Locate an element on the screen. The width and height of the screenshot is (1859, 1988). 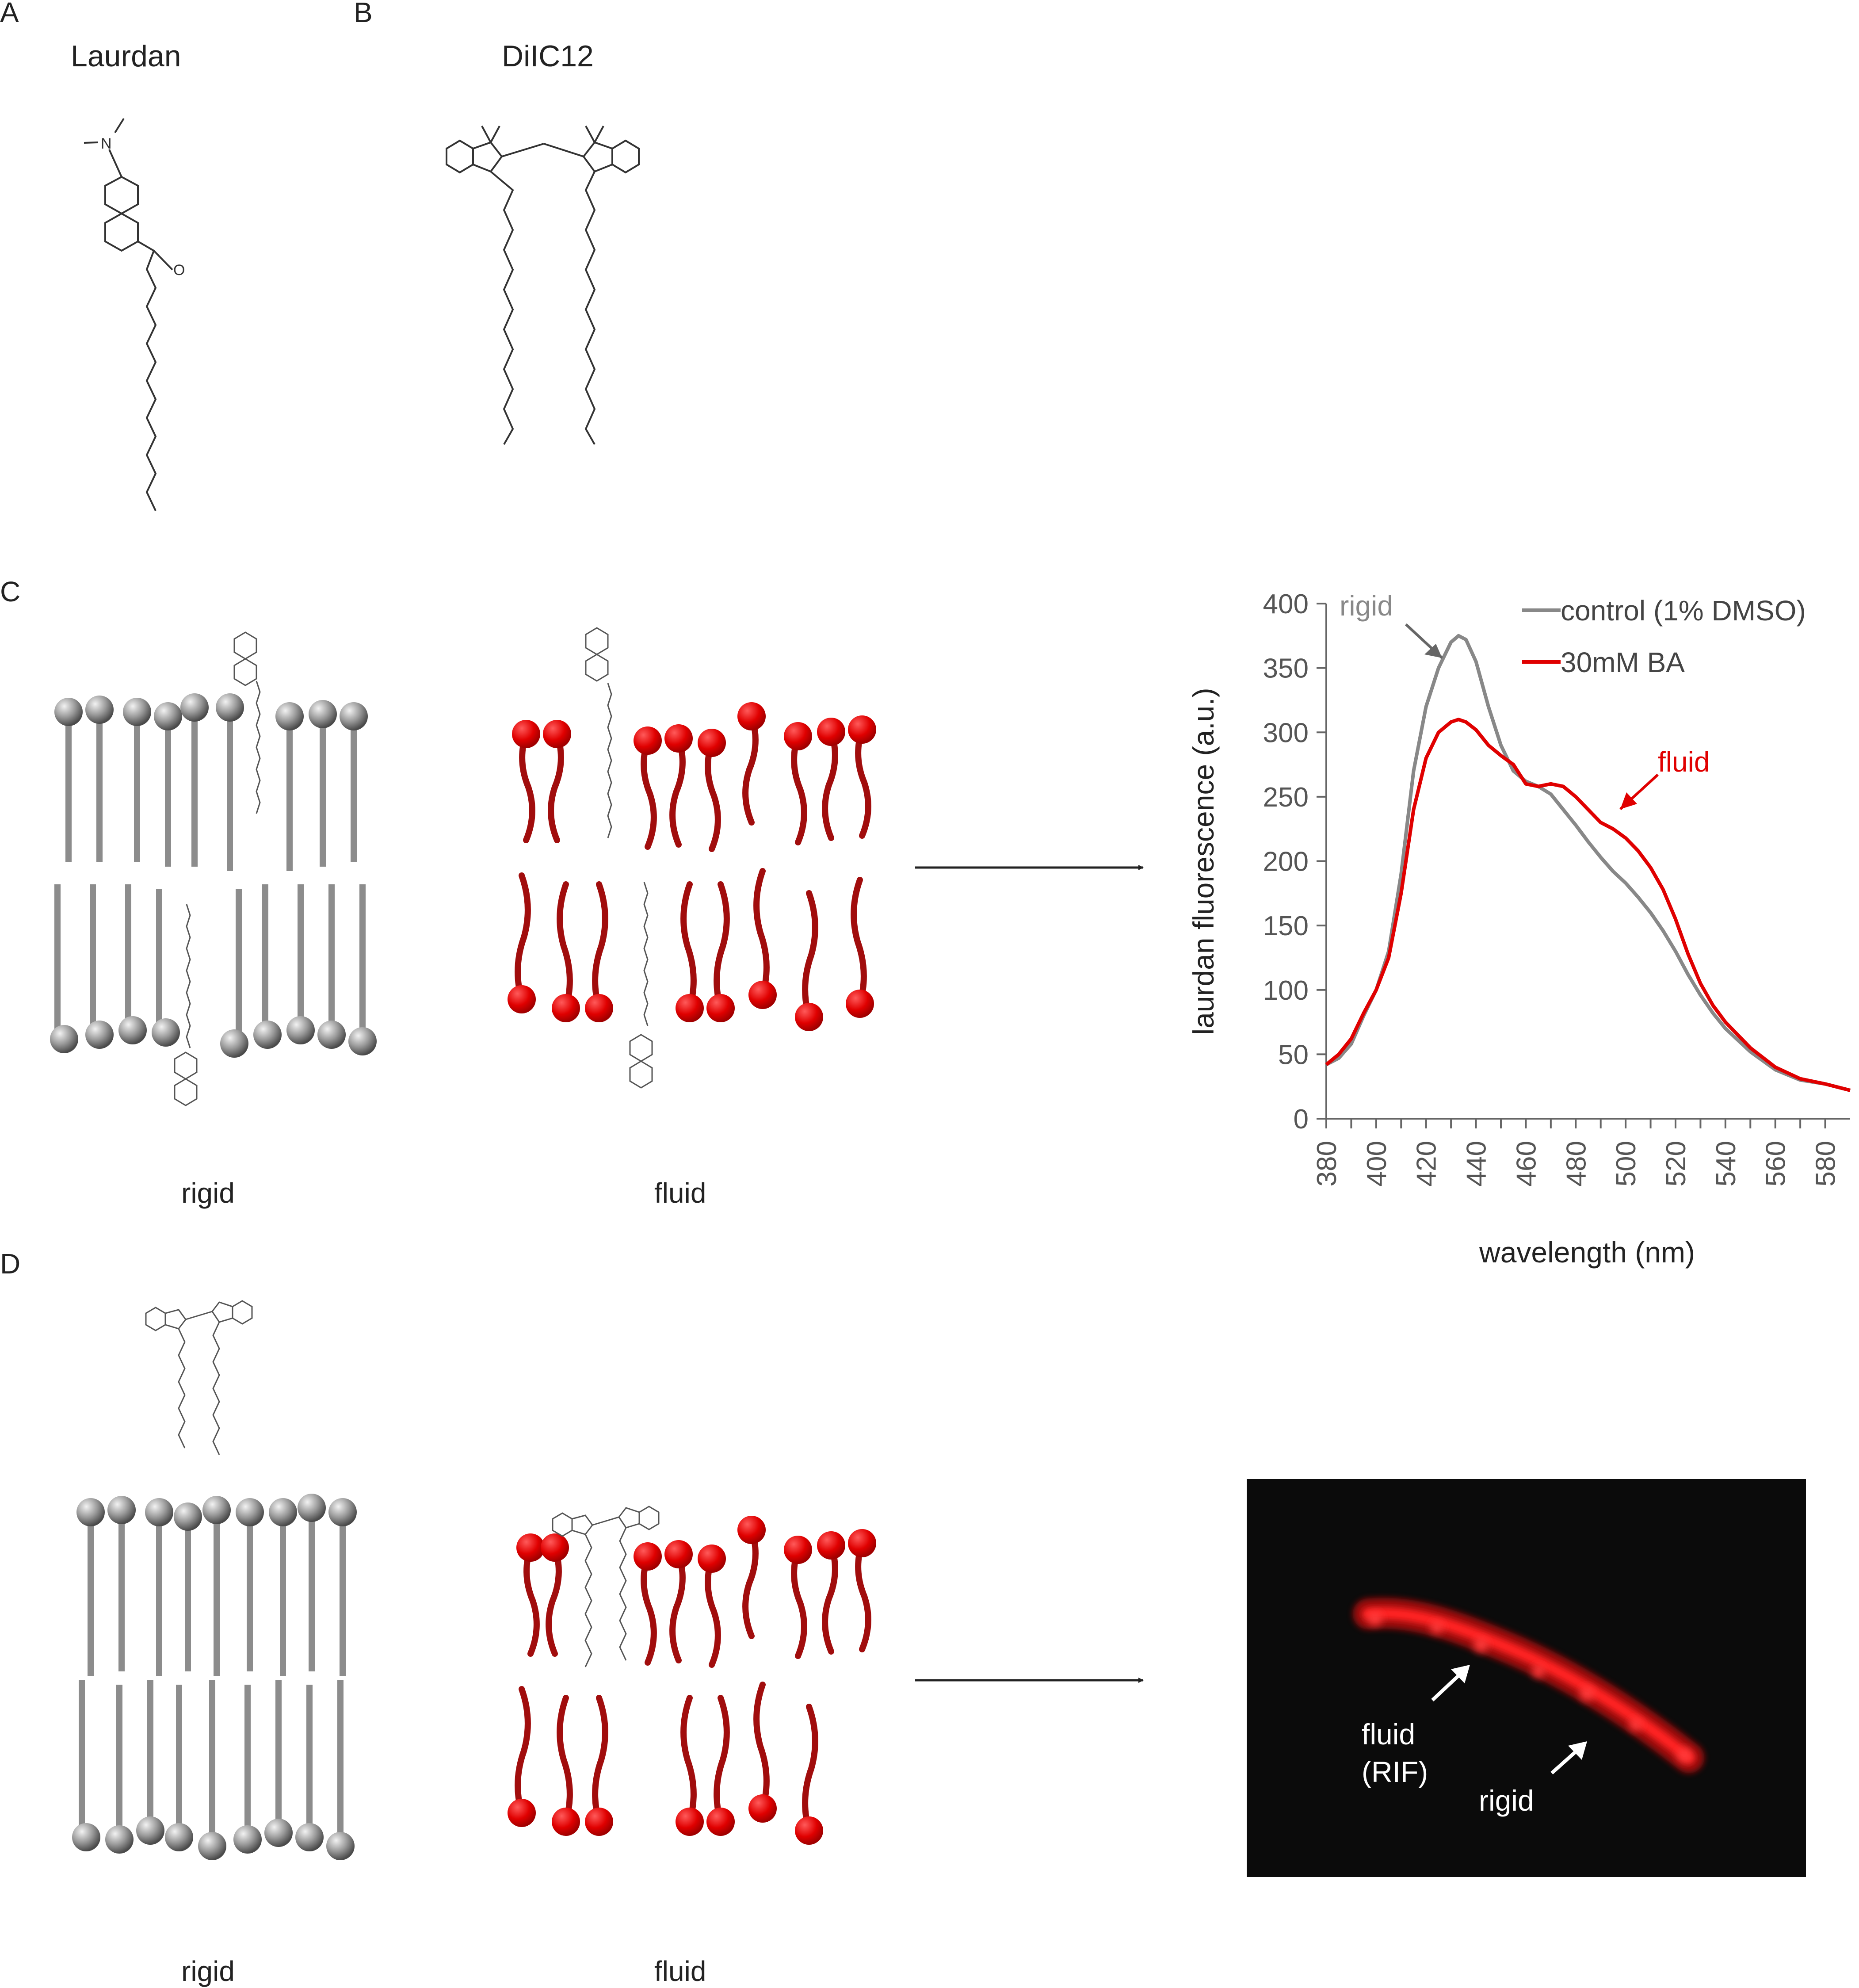
micrograph-fluid-arrowhead is located at coordinates (1461, 1674).